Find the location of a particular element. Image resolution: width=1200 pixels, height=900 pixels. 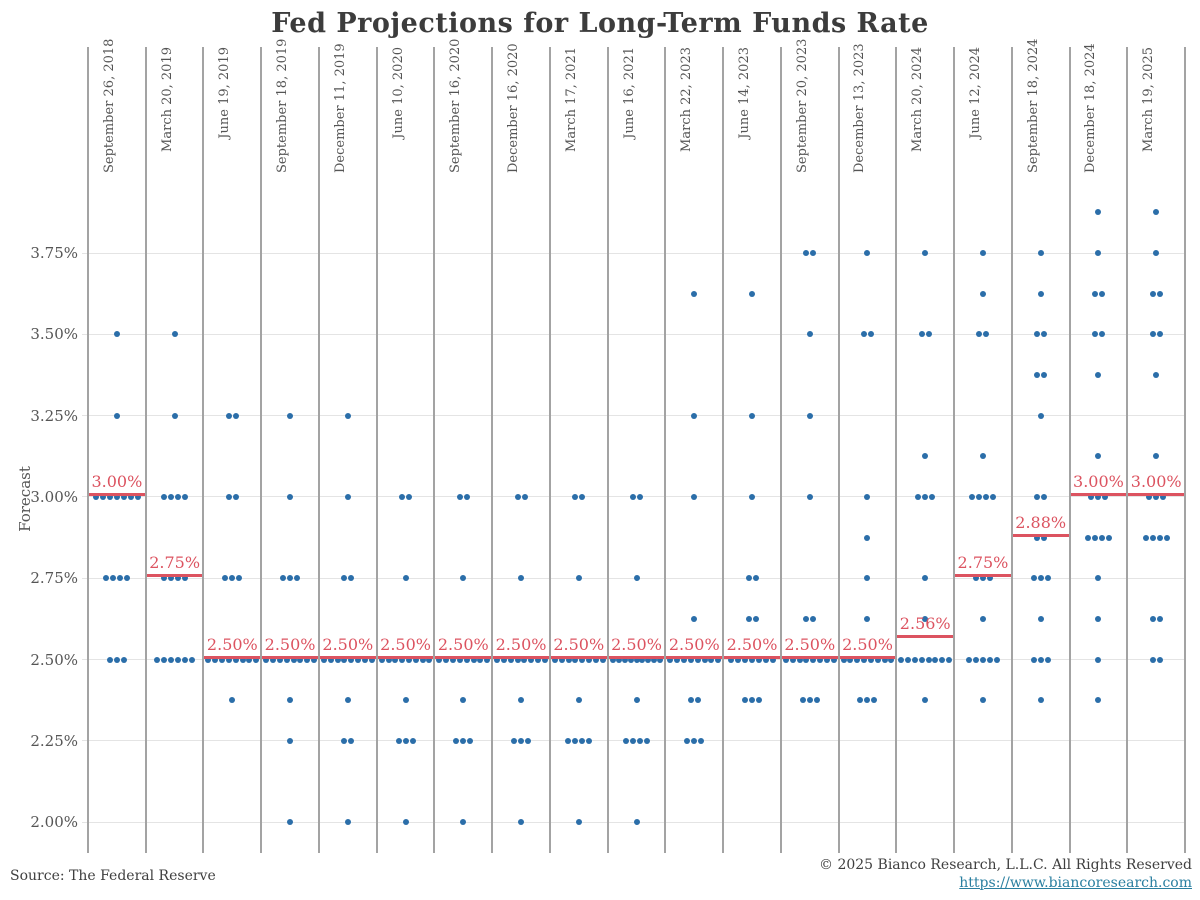

date-label: June 19, 2019 is located at coordinates (225, 93).